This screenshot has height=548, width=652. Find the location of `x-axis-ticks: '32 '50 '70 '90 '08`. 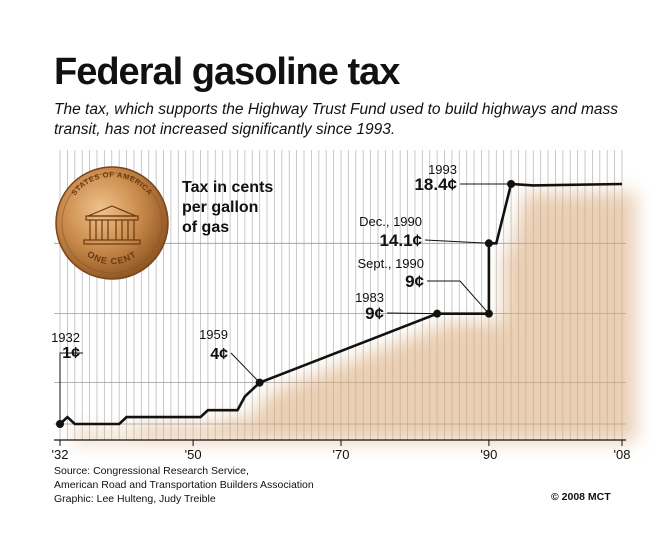

x-axis-ticks: '32 '50 '70 '90 '08 is located at coordinates (341, 451).